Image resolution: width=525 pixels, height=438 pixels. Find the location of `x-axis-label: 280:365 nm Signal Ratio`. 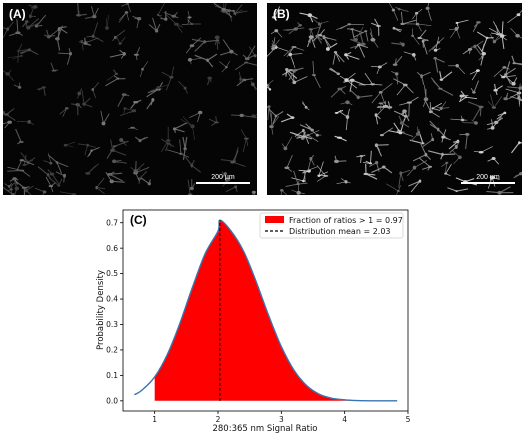

x-axis-label: 280:365 nm Signal Ratio is located at coordinates (264, 429).